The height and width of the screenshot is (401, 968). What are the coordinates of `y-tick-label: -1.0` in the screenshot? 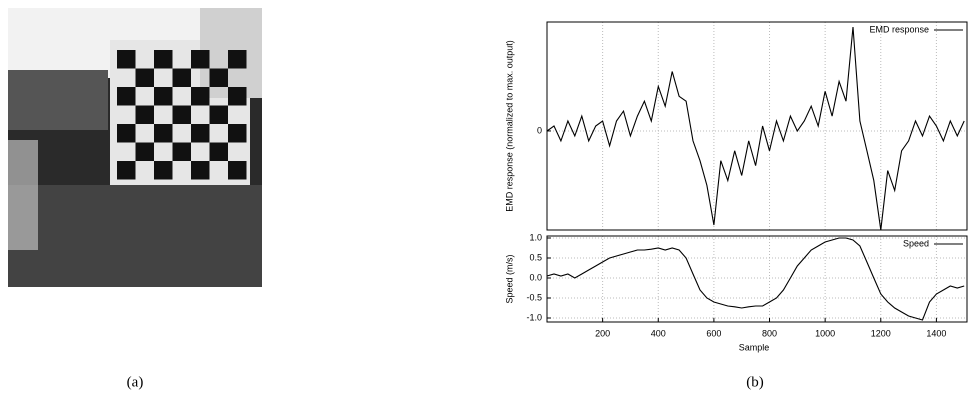 It's located at (534, 317).